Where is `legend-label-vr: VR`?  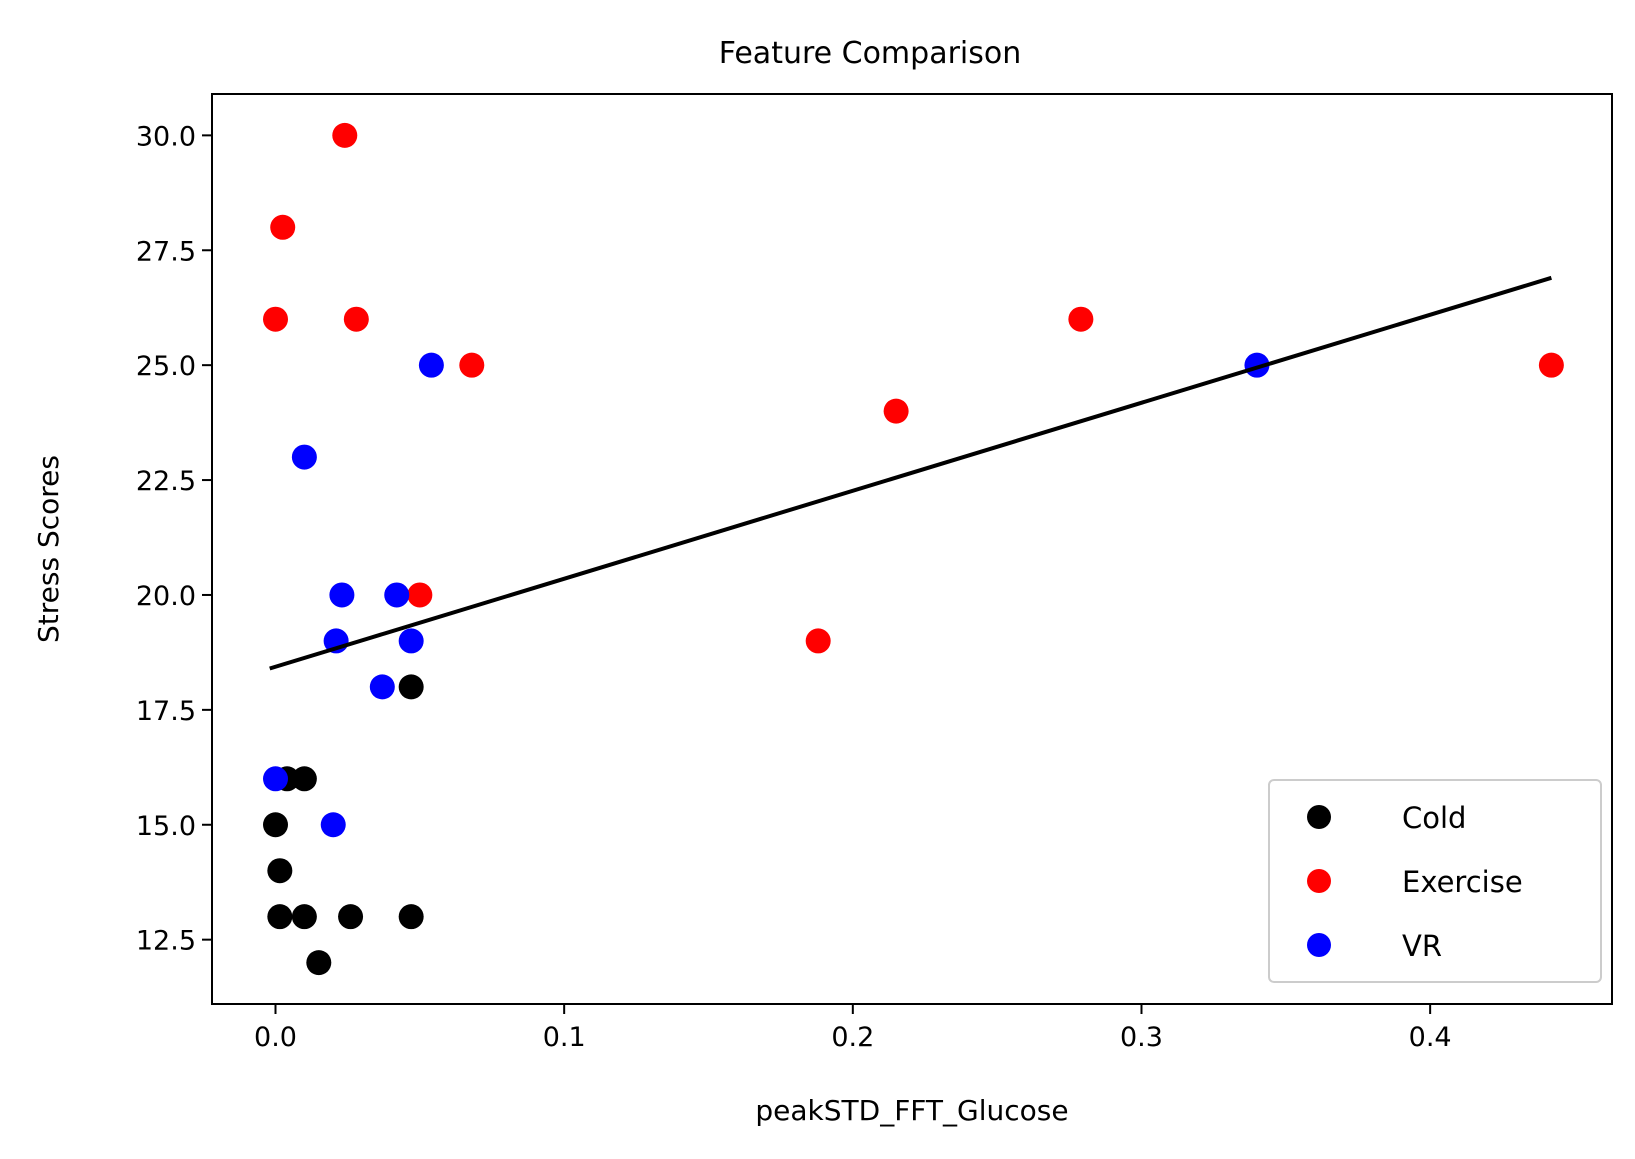 legend-label-vr: VR is located at coordinates (1422, 946).